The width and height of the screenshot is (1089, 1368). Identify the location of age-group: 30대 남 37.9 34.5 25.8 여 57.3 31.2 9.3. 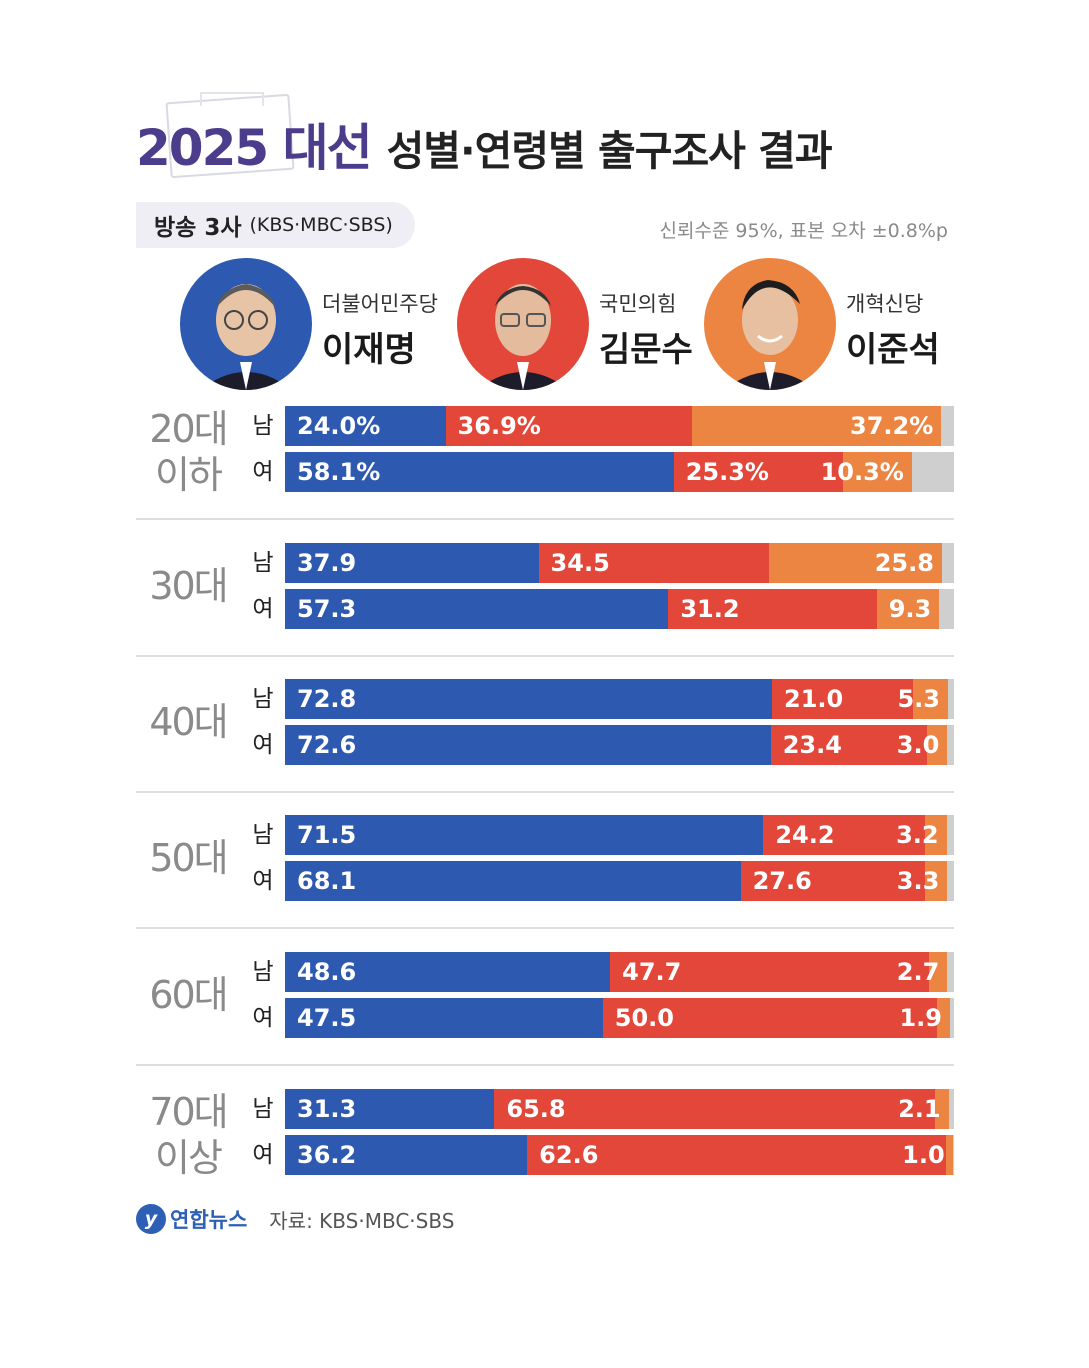
(545, 587).